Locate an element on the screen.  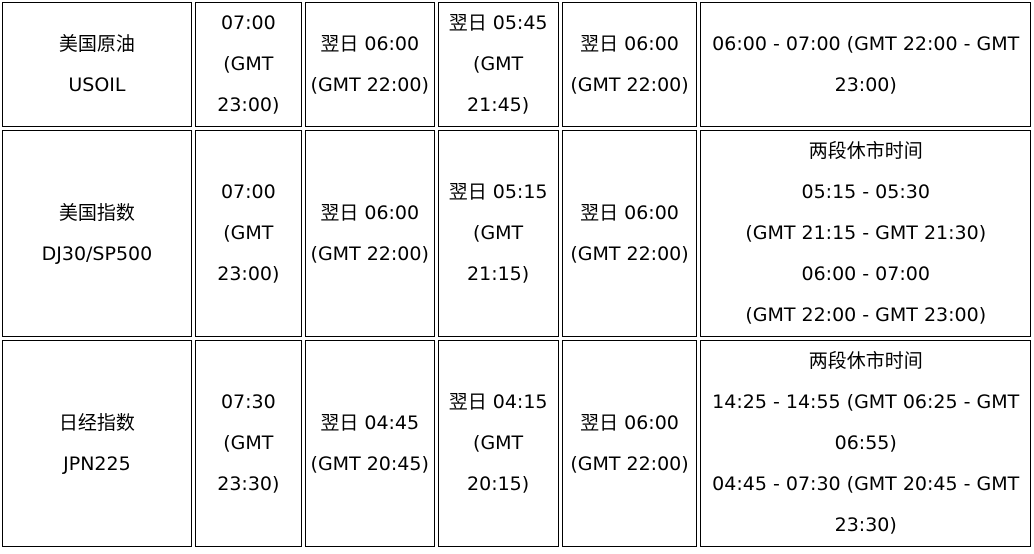
cell-line: 06:00 - 07:00 (GMT 22:00 - GMT is located at coordinates (866, 43).